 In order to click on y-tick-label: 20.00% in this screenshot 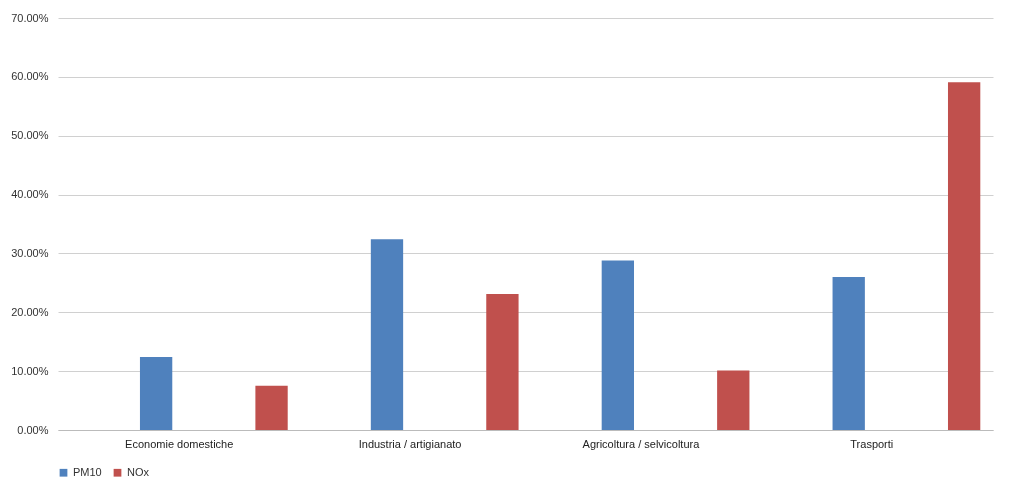, I will do `click(30, 311)`.